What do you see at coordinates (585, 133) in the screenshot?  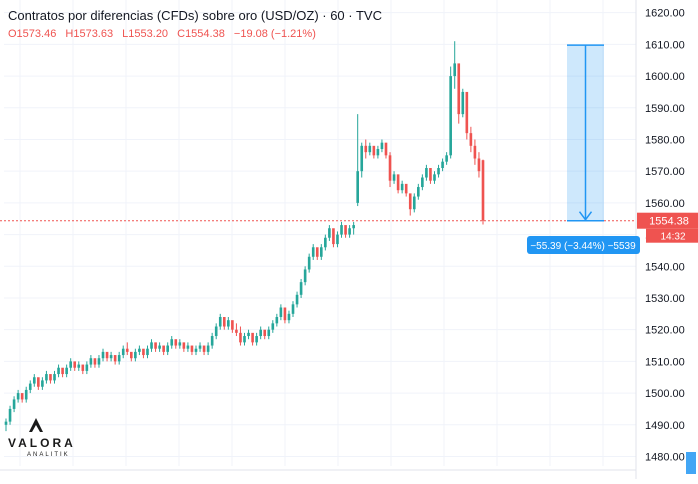 I see `measure-tool` at bounding box center [585, 133].